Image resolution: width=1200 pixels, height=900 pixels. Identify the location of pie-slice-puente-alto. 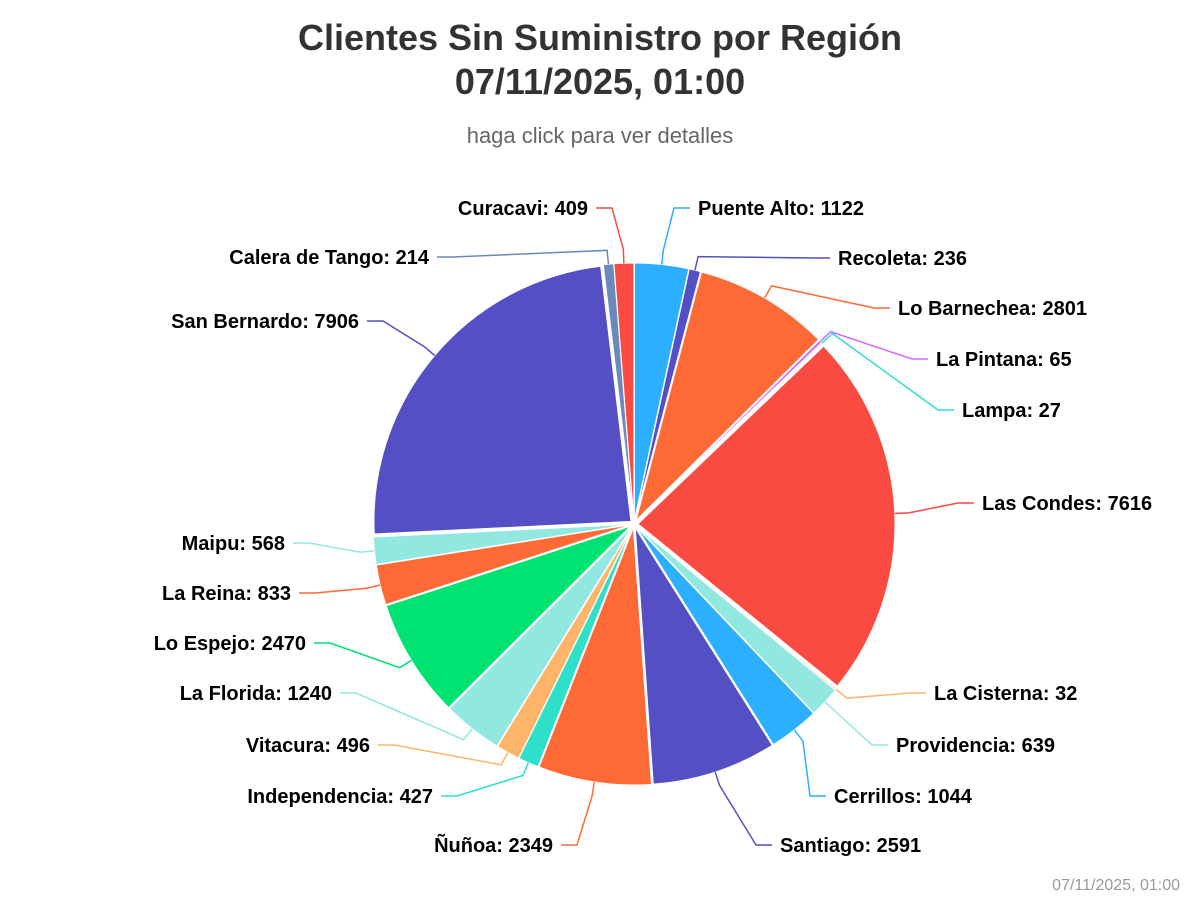
(661, 391).